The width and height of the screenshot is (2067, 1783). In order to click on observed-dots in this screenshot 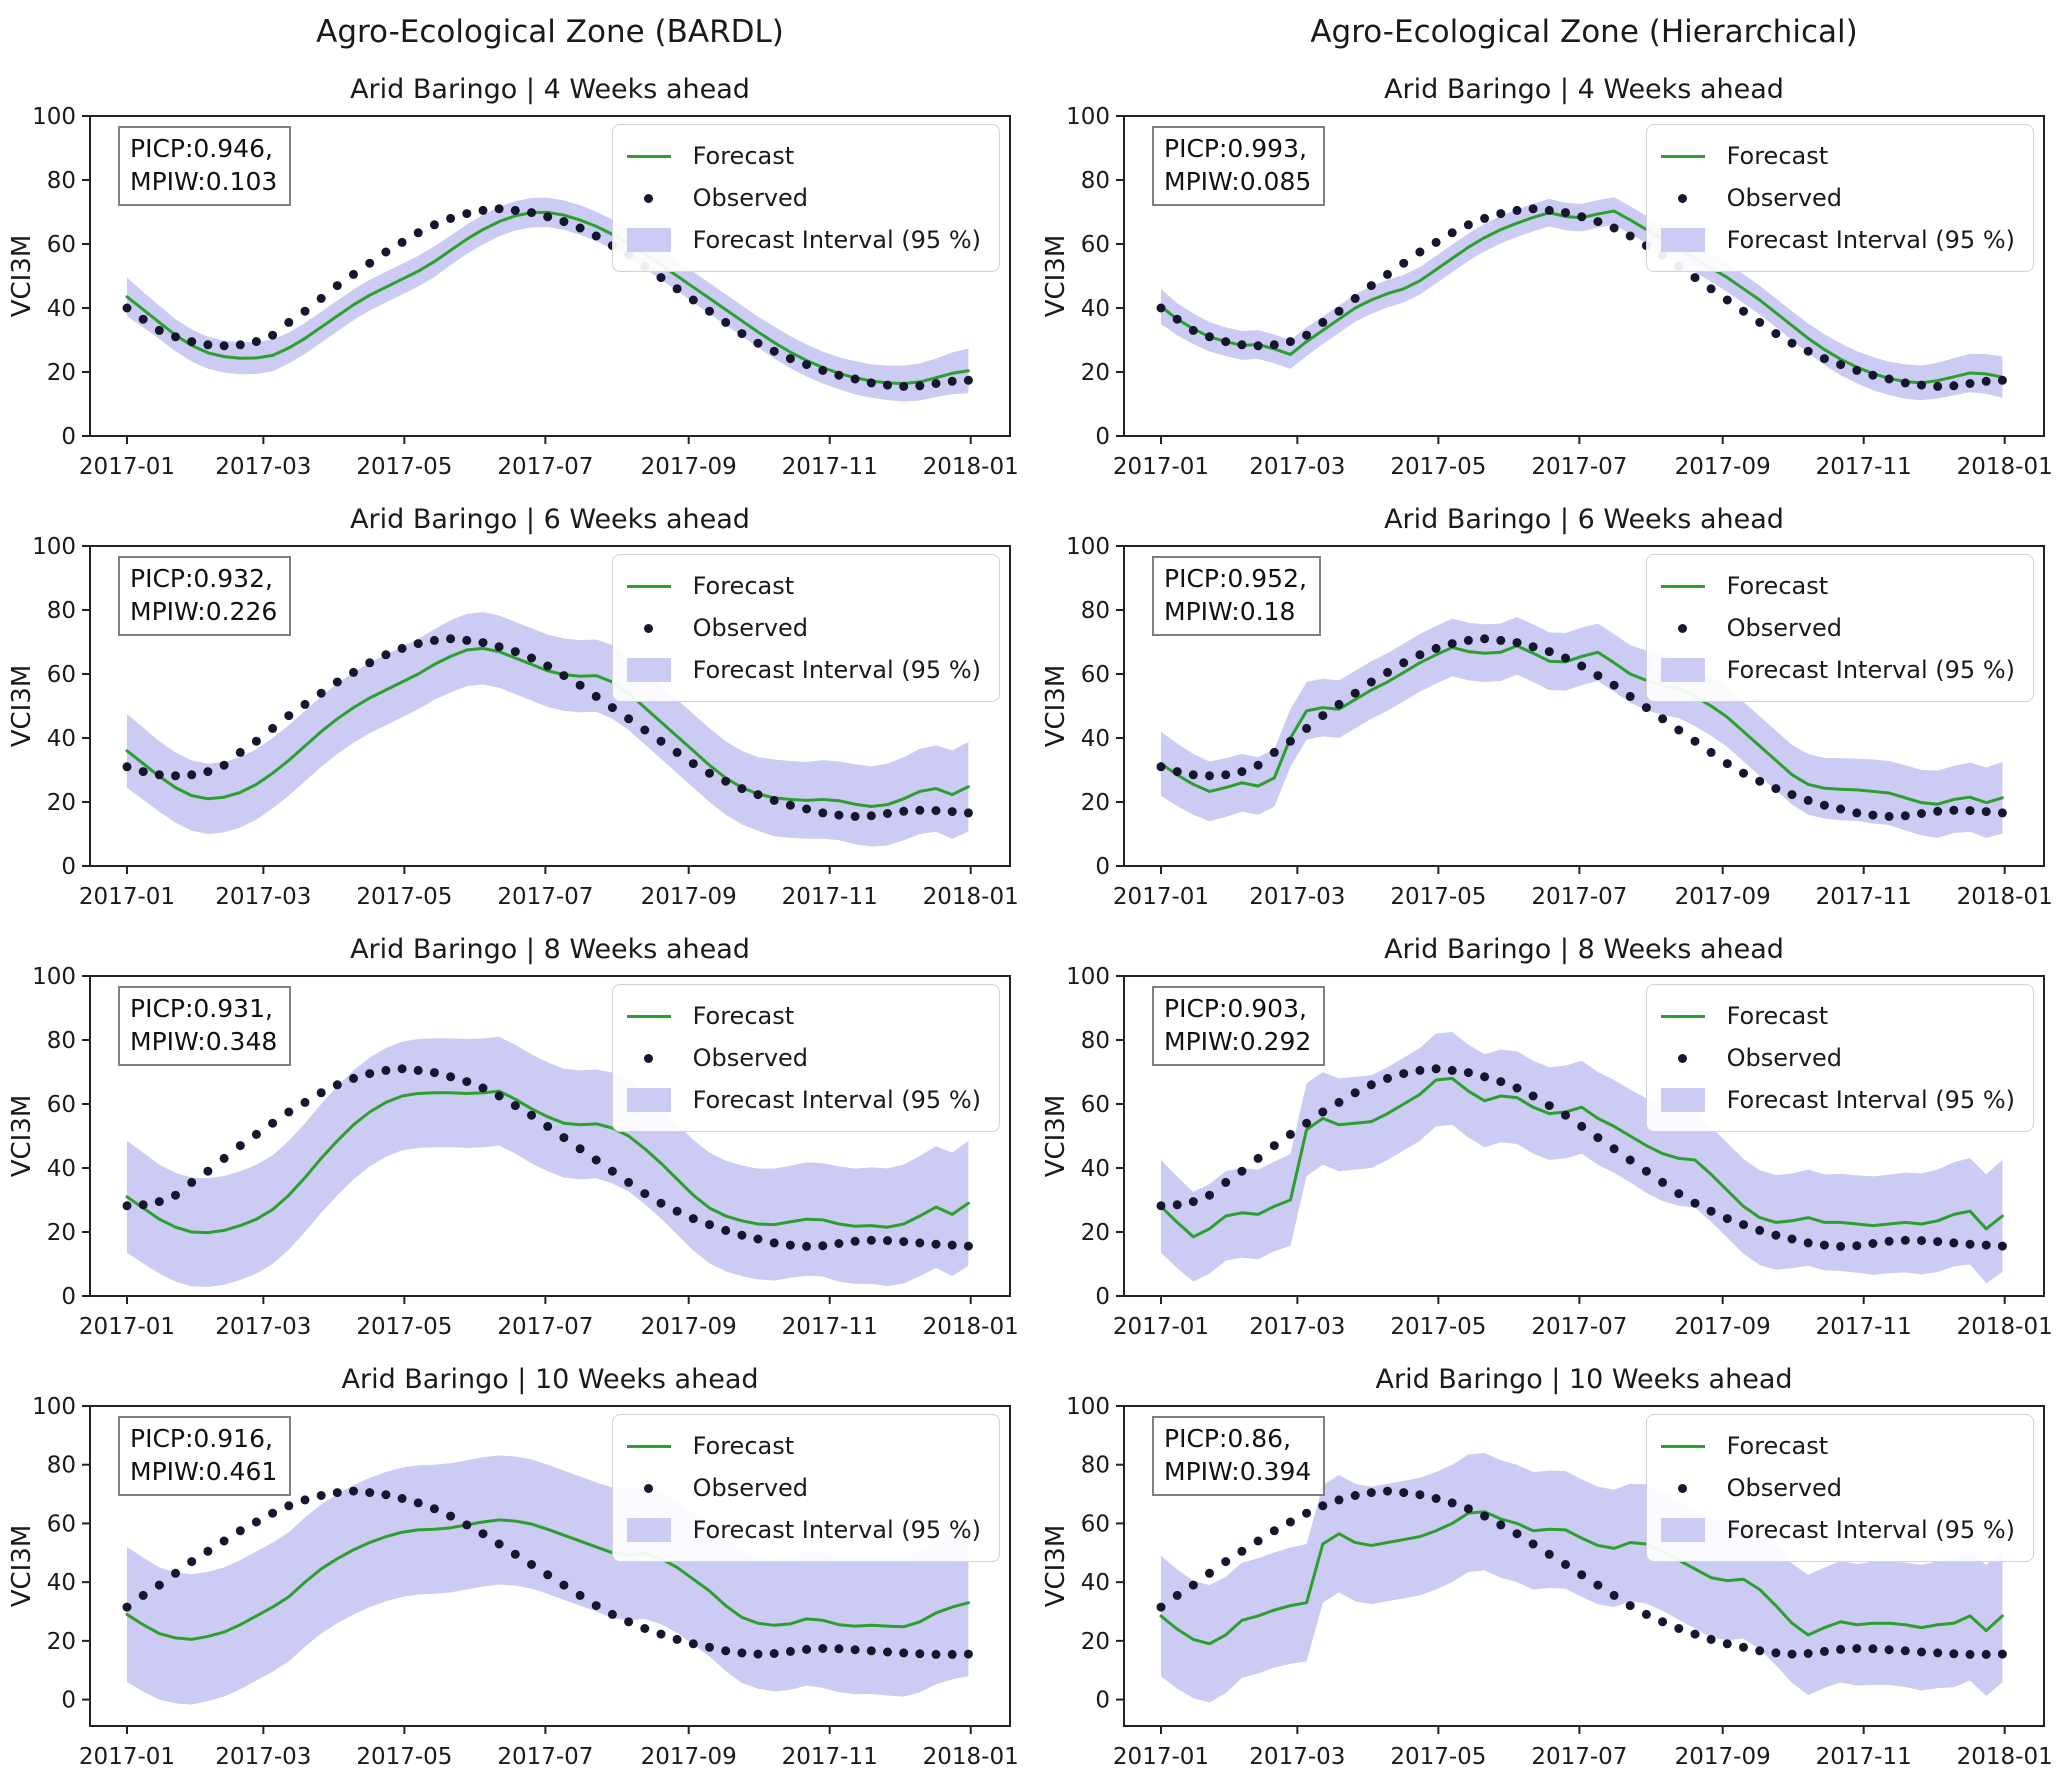, I will do `click(547, 1157)`.